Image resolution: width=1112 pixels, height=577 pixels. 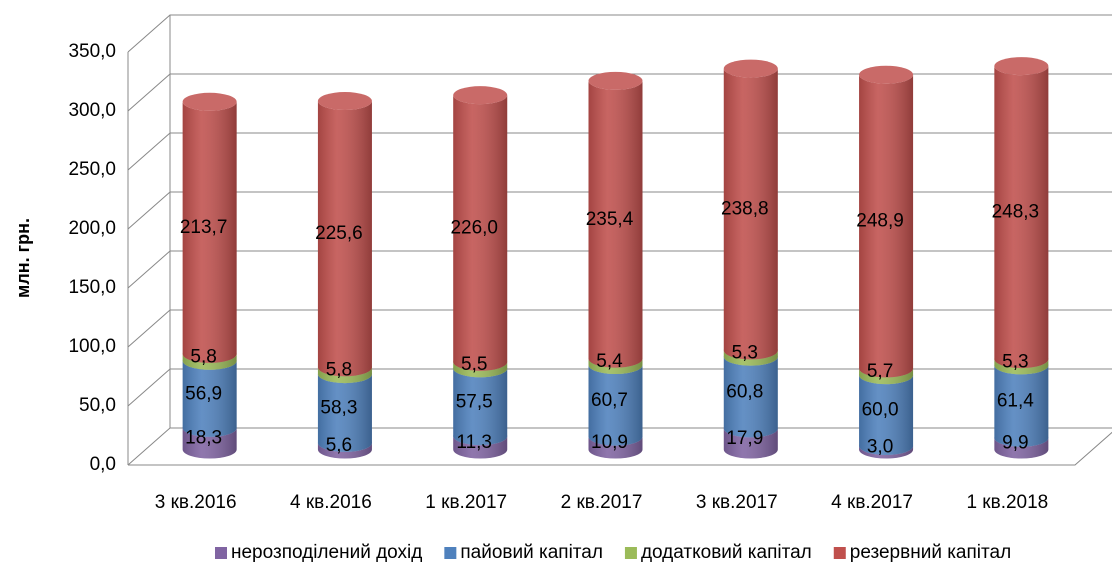 What do you see at coordinates (474, 401) in the screenshot?
I see `value-label: 57,5` at bounding box center [474, 401].